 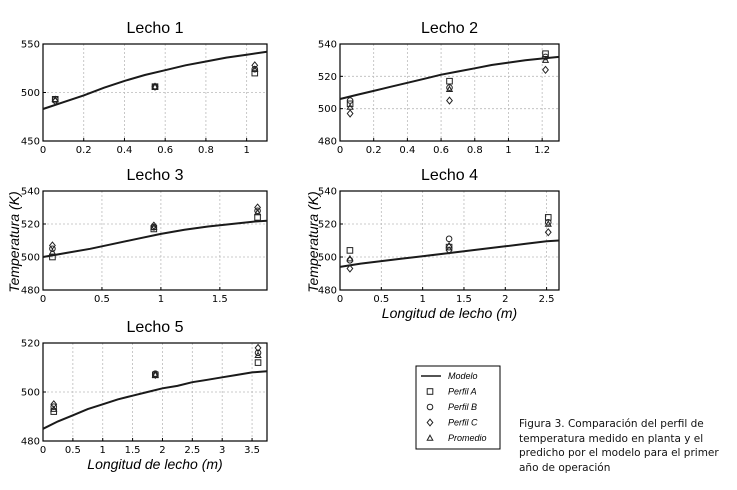 What do you see at coordinates (475, 150) in the screenshot?
I see `x-tick-label: 0.8` at bounding box center [475, 150].